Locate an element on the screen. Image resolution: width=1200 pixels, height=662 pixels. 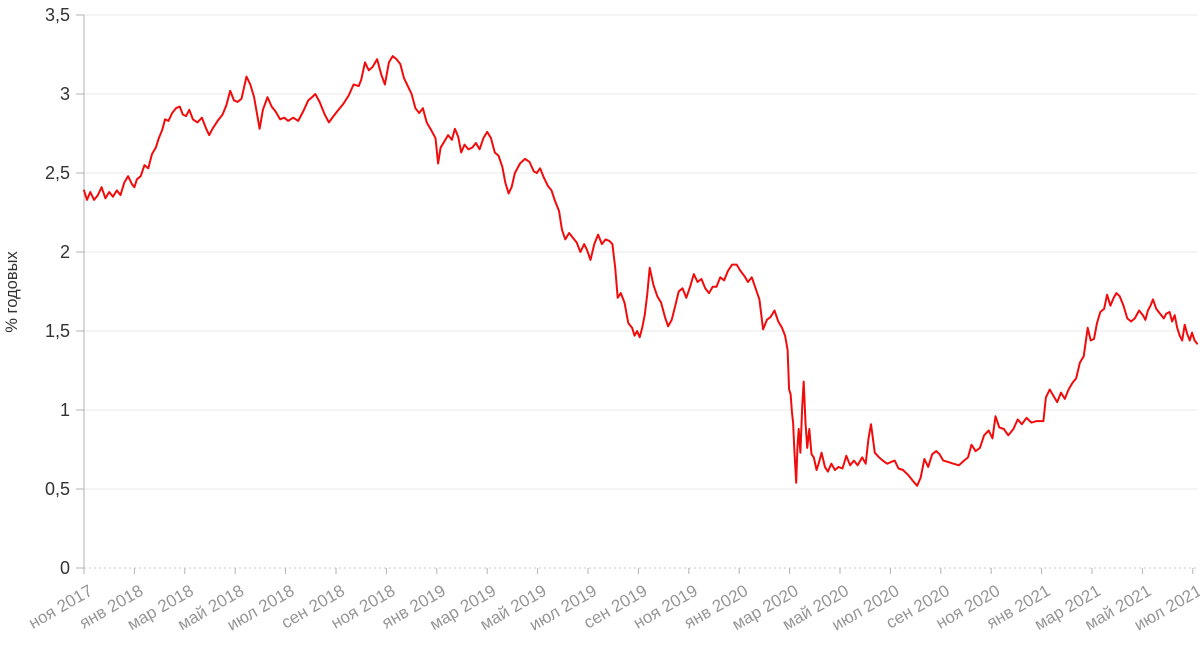
y-tick-label: 3,5 is located at coordinates (57, 15).